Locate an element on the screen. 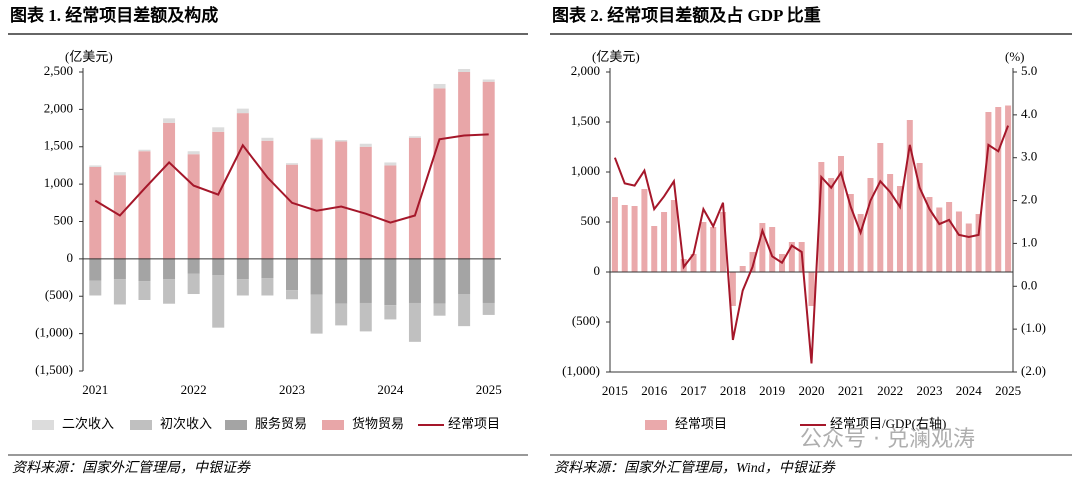  left-tick-label: (1,500) is located at coordinates (54, 369).